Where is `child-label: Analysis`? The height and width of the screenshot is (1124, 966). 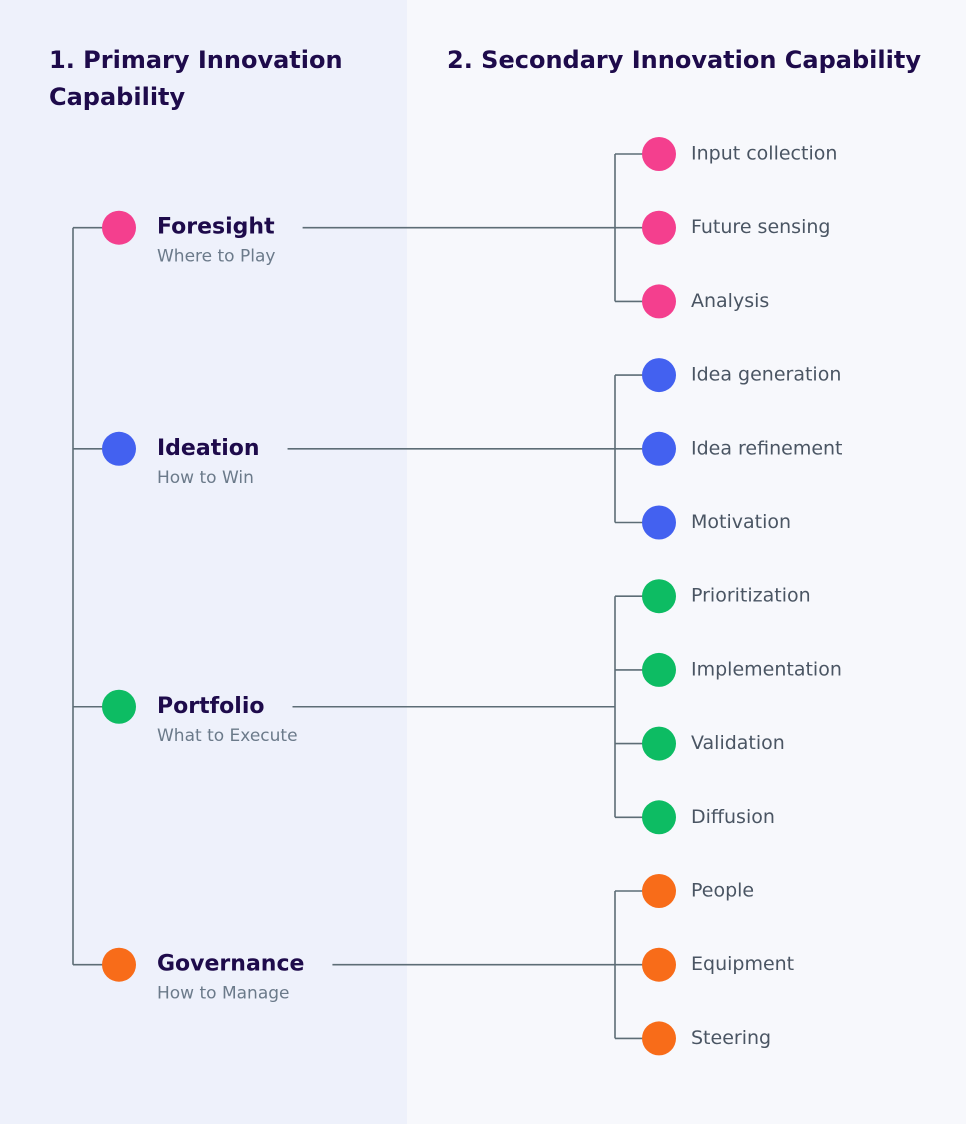
child-label: Analysis is located at coordinates (730, 301).